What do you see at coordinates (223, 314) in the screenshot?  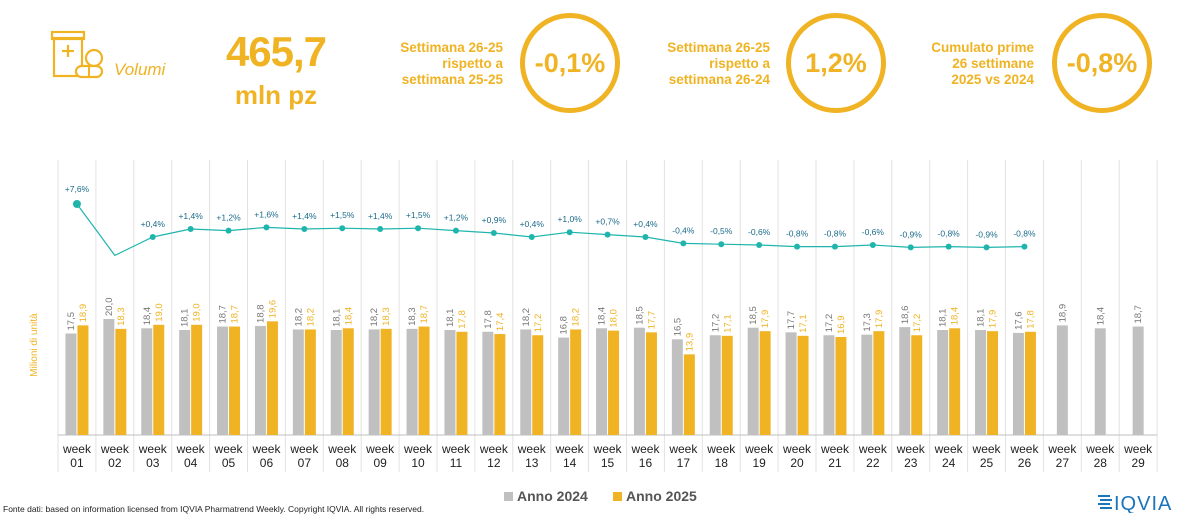 I see `data-label-2024: 18,7` at bounding box center [223, 314].